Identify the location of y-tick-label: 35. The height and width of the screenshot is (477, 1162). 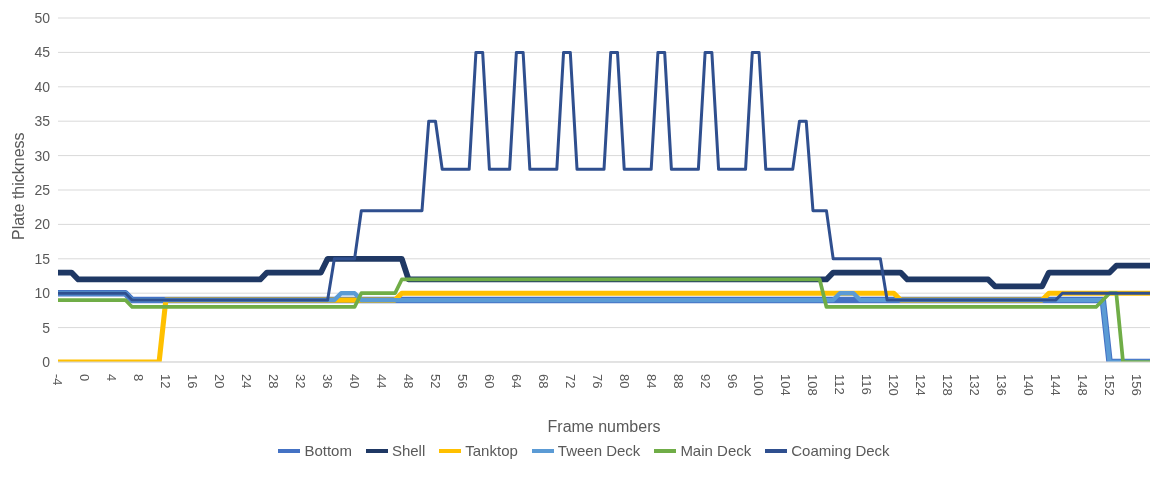
(42, 121).